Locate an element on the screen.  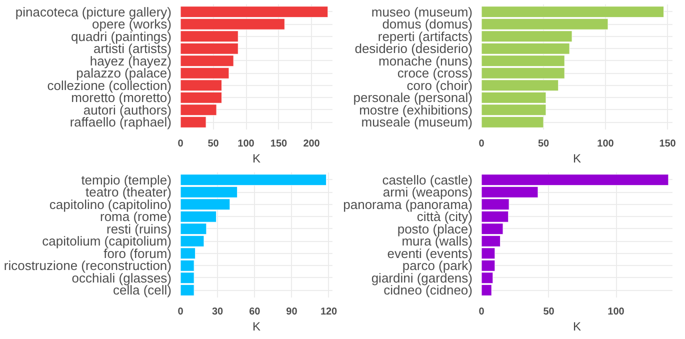
x-tick-label: 30 is located at coordinates (218, 312).